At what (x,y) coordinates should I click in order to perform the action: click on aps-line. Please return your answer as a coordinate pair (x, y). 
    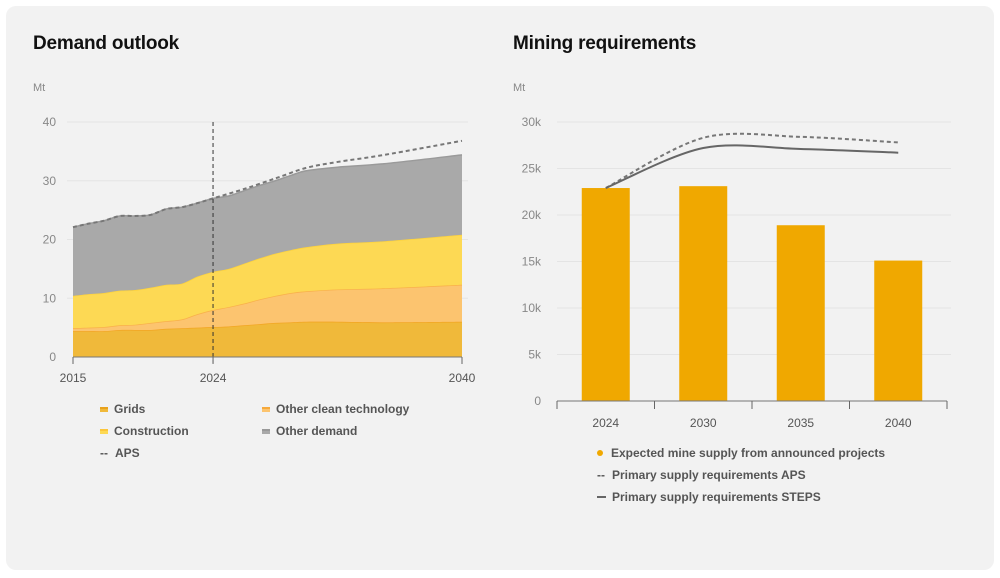
    Looking at the image, I should click on (267, 184).